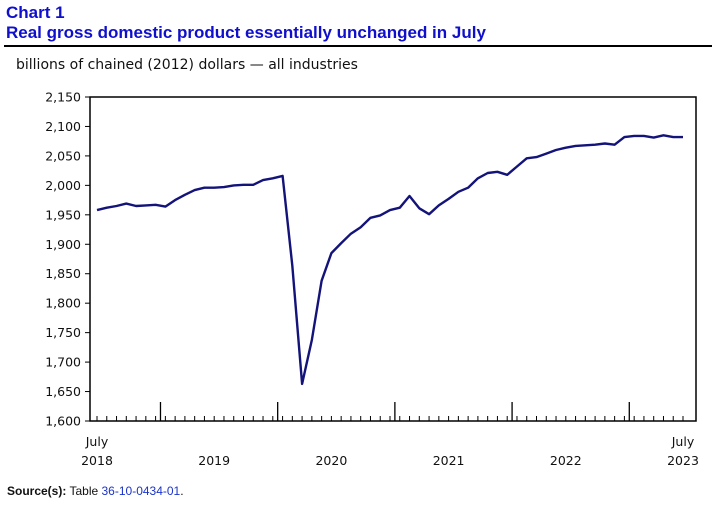 The height and width of the screenshot is (505, 714). I want to click on x-year-label: 2022, so click(566, 460).